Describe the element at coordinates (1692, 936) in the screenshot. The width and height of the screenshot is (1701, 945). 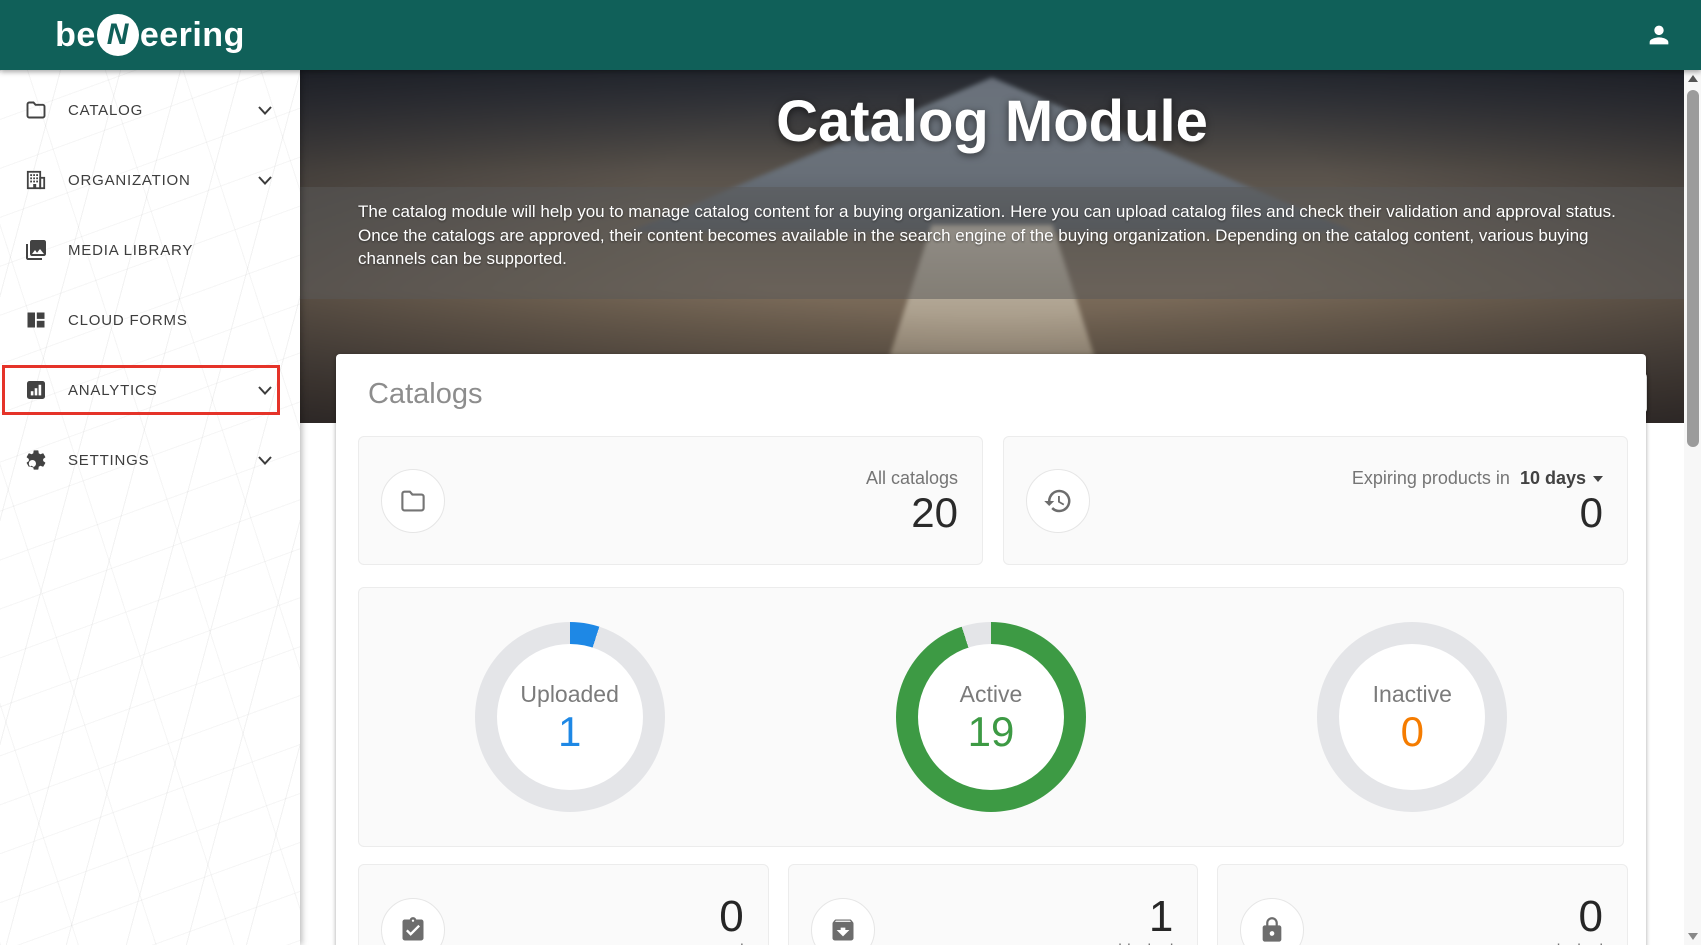
I see `scroll-down-arrow-icon` at that location.